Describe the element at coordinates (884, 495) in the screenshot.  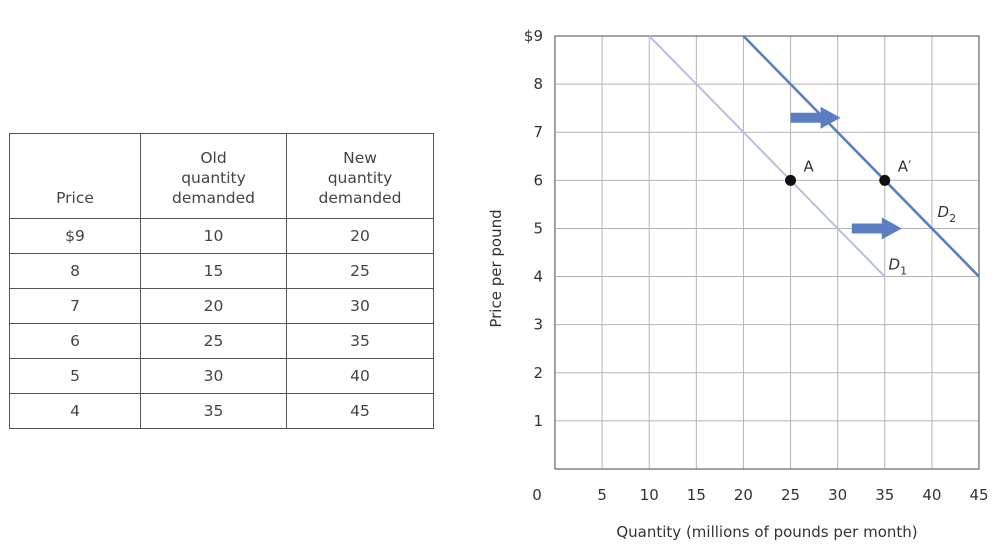
I see `x-tick-label: 35` at that location.